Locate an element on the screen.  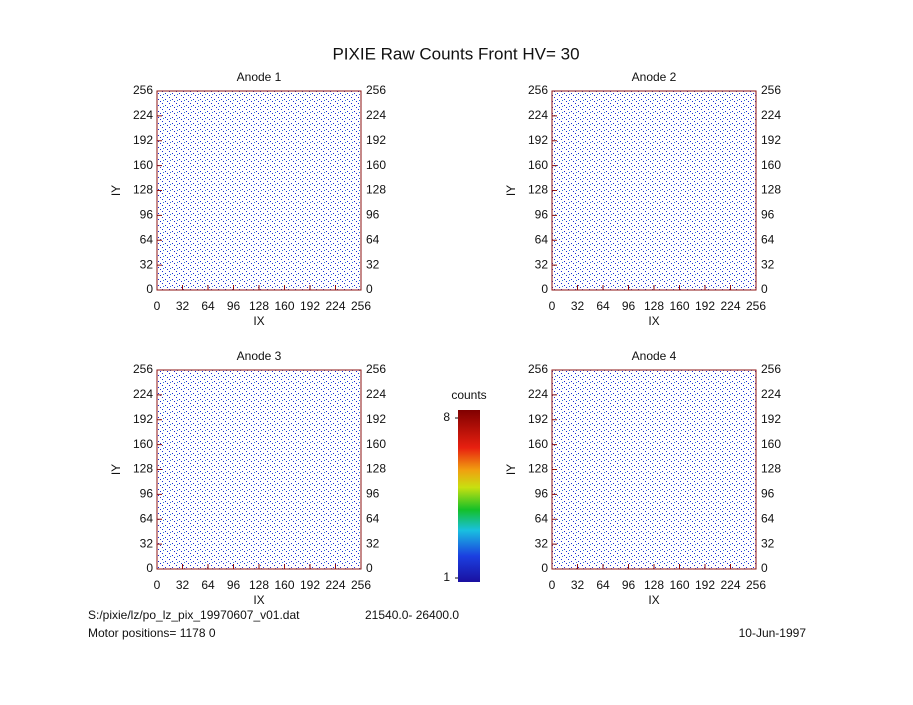
motor-positions: Motor positions= 1178 0 is located at coordinates (152, 633).